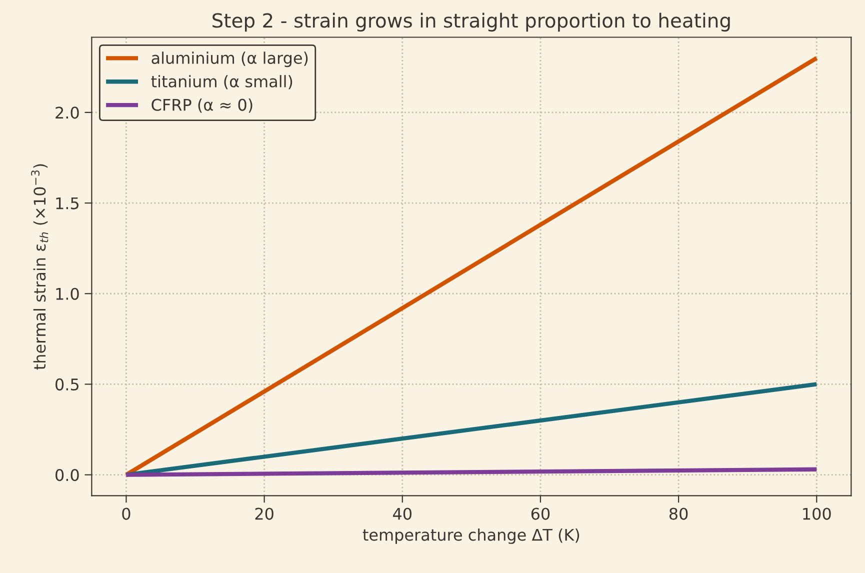 The image size is (865, 573). Describe the element at coordinates (678, 514) in the screenshot. I see `x-tick-label: 80` at that location.